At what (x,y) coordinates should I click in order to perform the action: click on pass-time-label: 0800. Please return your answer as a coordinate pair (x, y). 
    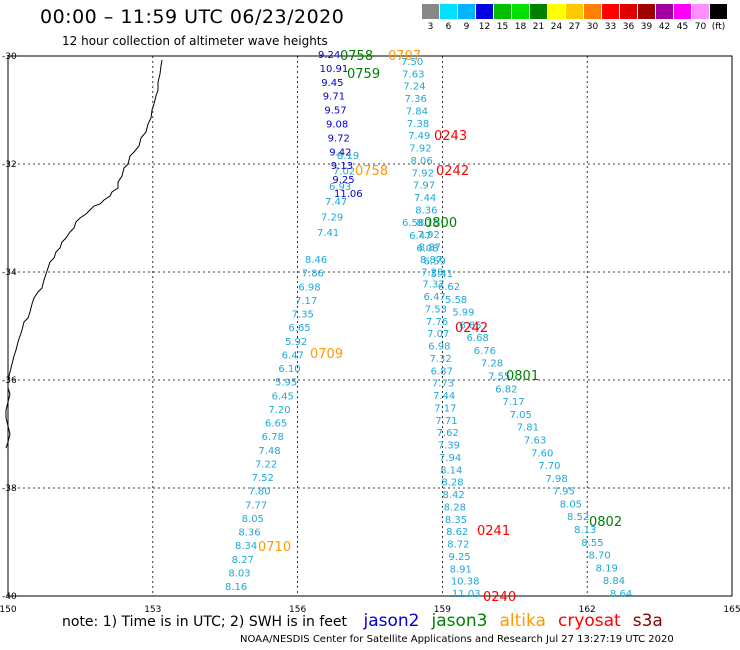
    Looking at the image, I should click on (440, 223).